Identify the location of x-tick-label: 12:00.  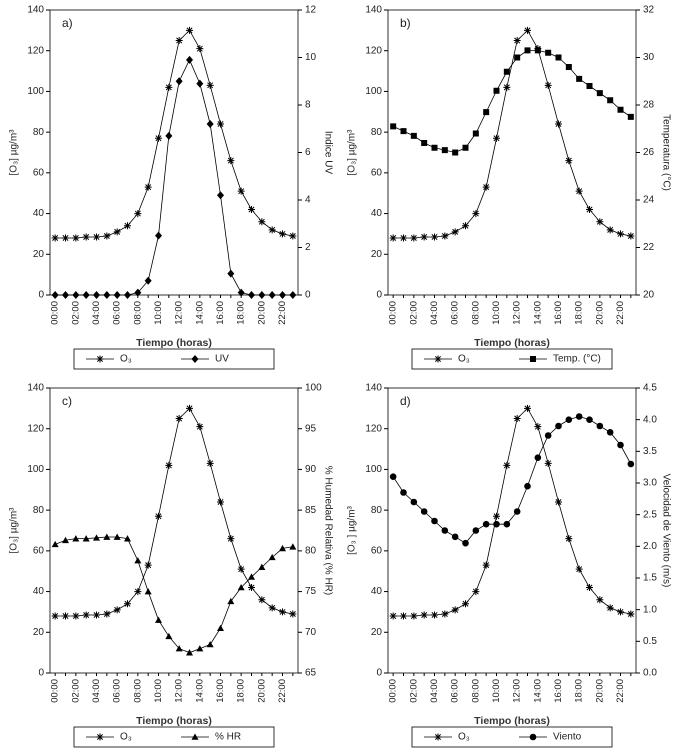
(179, 313).